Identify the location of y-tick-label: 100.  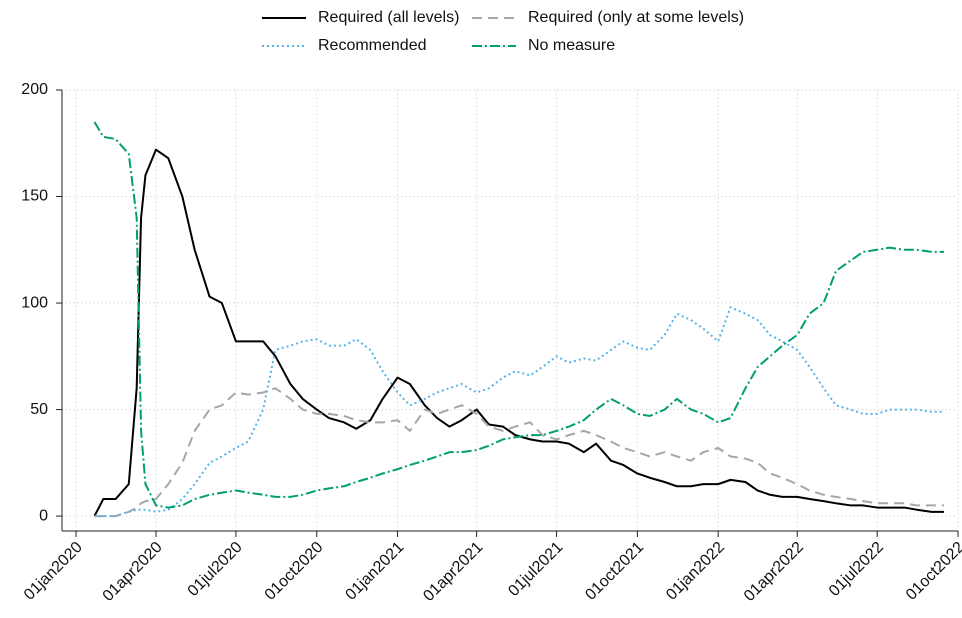
(34, 302).